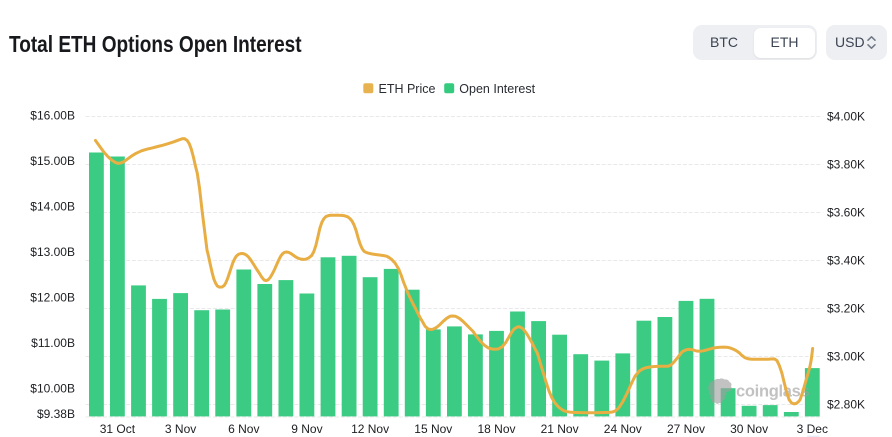 The height and width of the screenshot is (437, 892). Describe the element at coordinates (52, 161) in the screenshot. I see `svg-text: $15.00B` at that location.